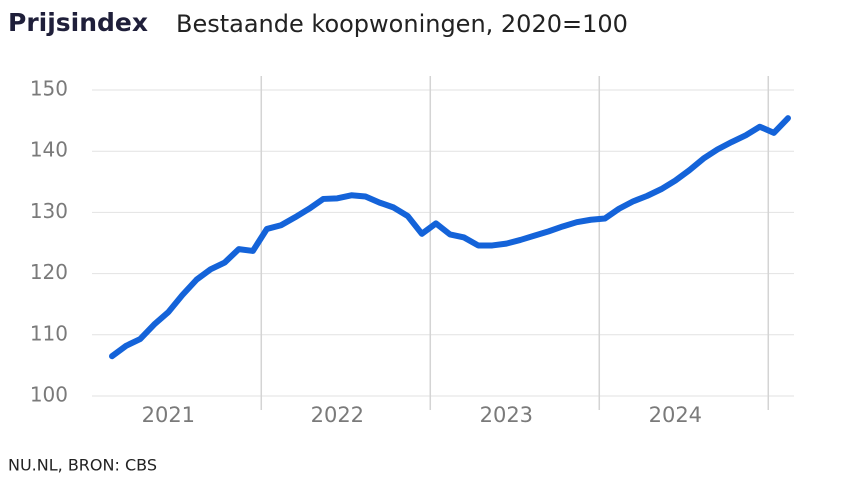 Image resolution: width=854 pixels, height=480 pixels. I want to click on x-tick-label: 2024, so click(675, 415).